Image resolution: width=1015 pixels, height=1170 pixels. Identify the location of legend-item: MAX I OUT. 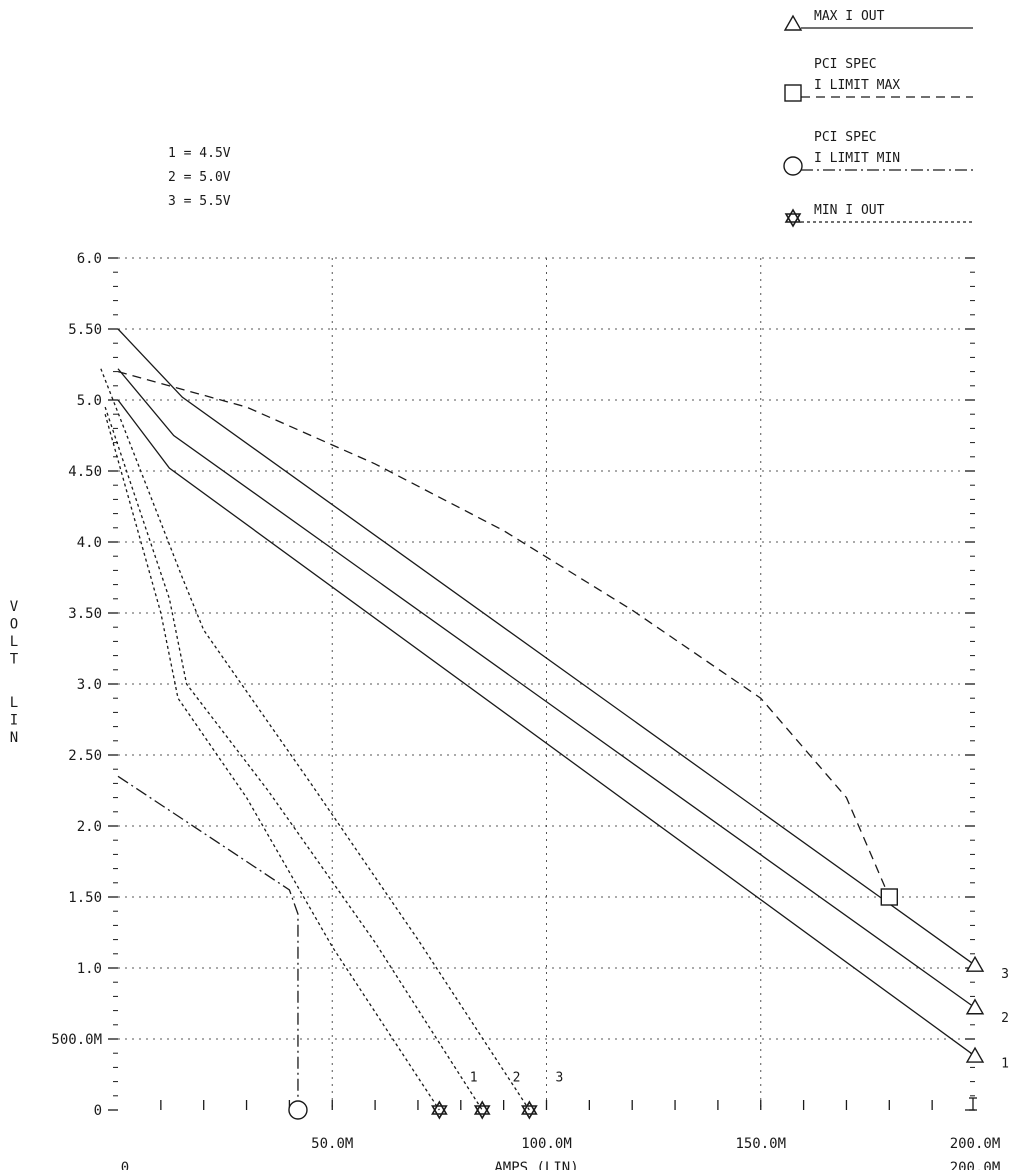
(878, 20).